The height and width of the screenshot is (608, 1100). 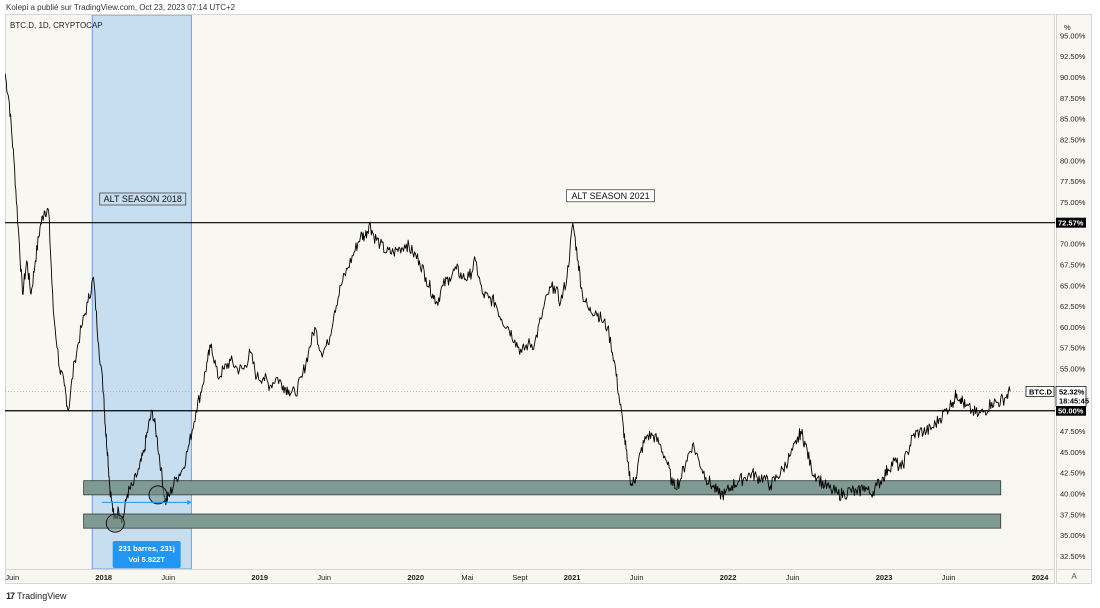 What do you see at coordinates (259, 577) in the screenshot?
I see `x-tick-label: 2019` at bounding box center [259, 577].